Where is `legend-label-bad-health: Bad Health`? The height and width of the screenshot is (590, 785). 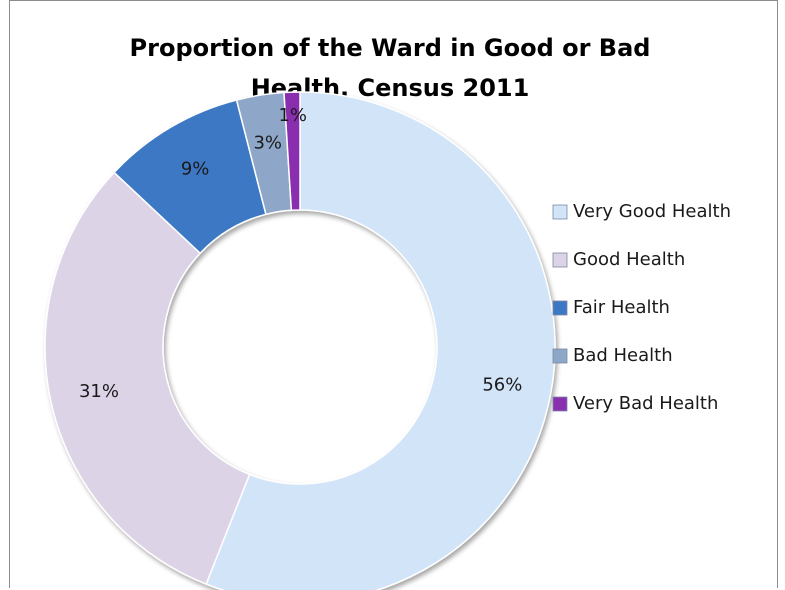
legend-label-bad-health: Bad Health is located at coordinates (623, 355).